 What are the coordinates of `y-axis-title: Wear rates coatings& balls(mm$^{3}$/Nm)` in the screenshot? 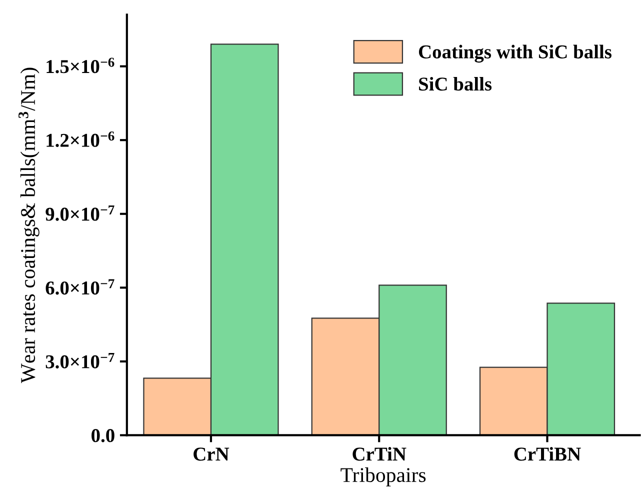 It's located at (29, 226).